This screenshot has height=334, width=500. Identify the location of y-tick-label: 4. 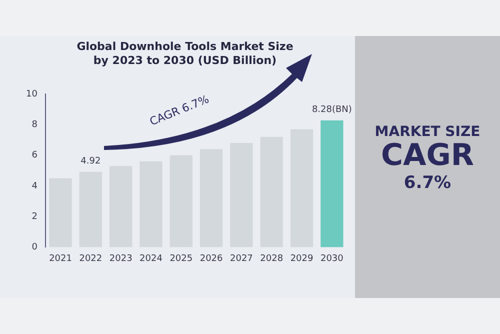
(35, 186).